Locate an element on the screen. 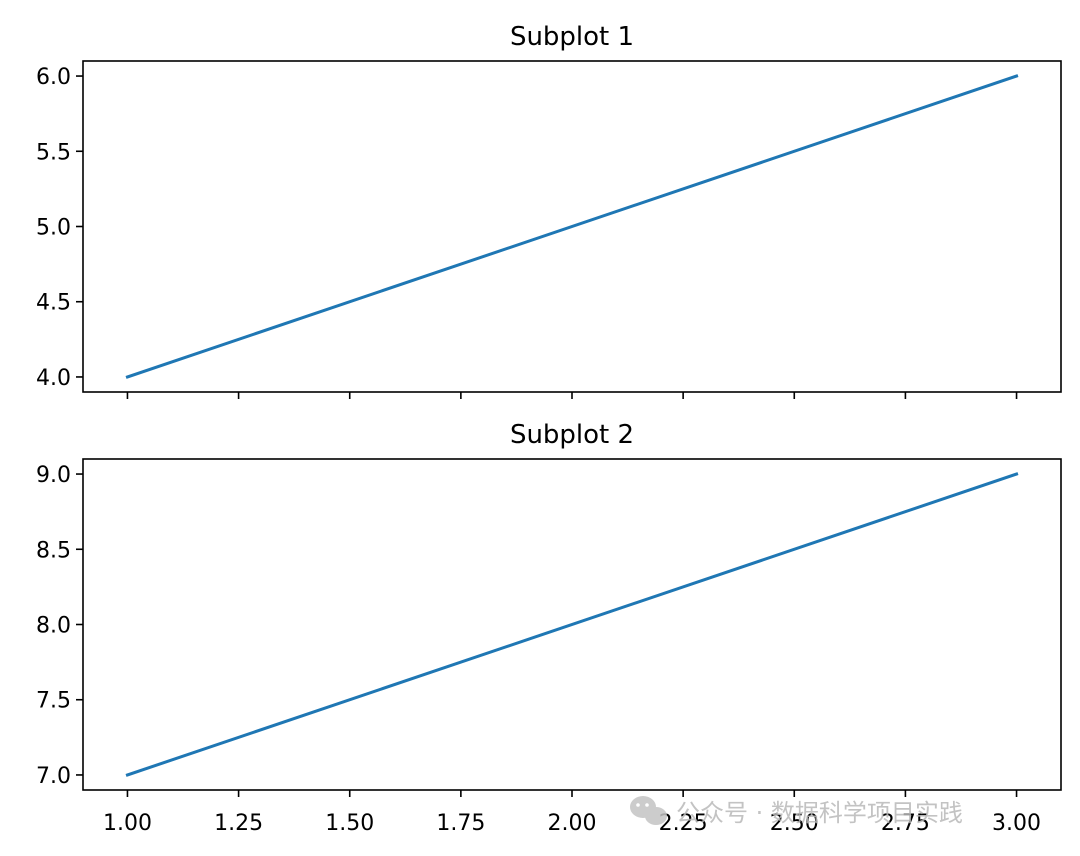  x-tick-label: 2.50 is located at coordinates (794, 823).